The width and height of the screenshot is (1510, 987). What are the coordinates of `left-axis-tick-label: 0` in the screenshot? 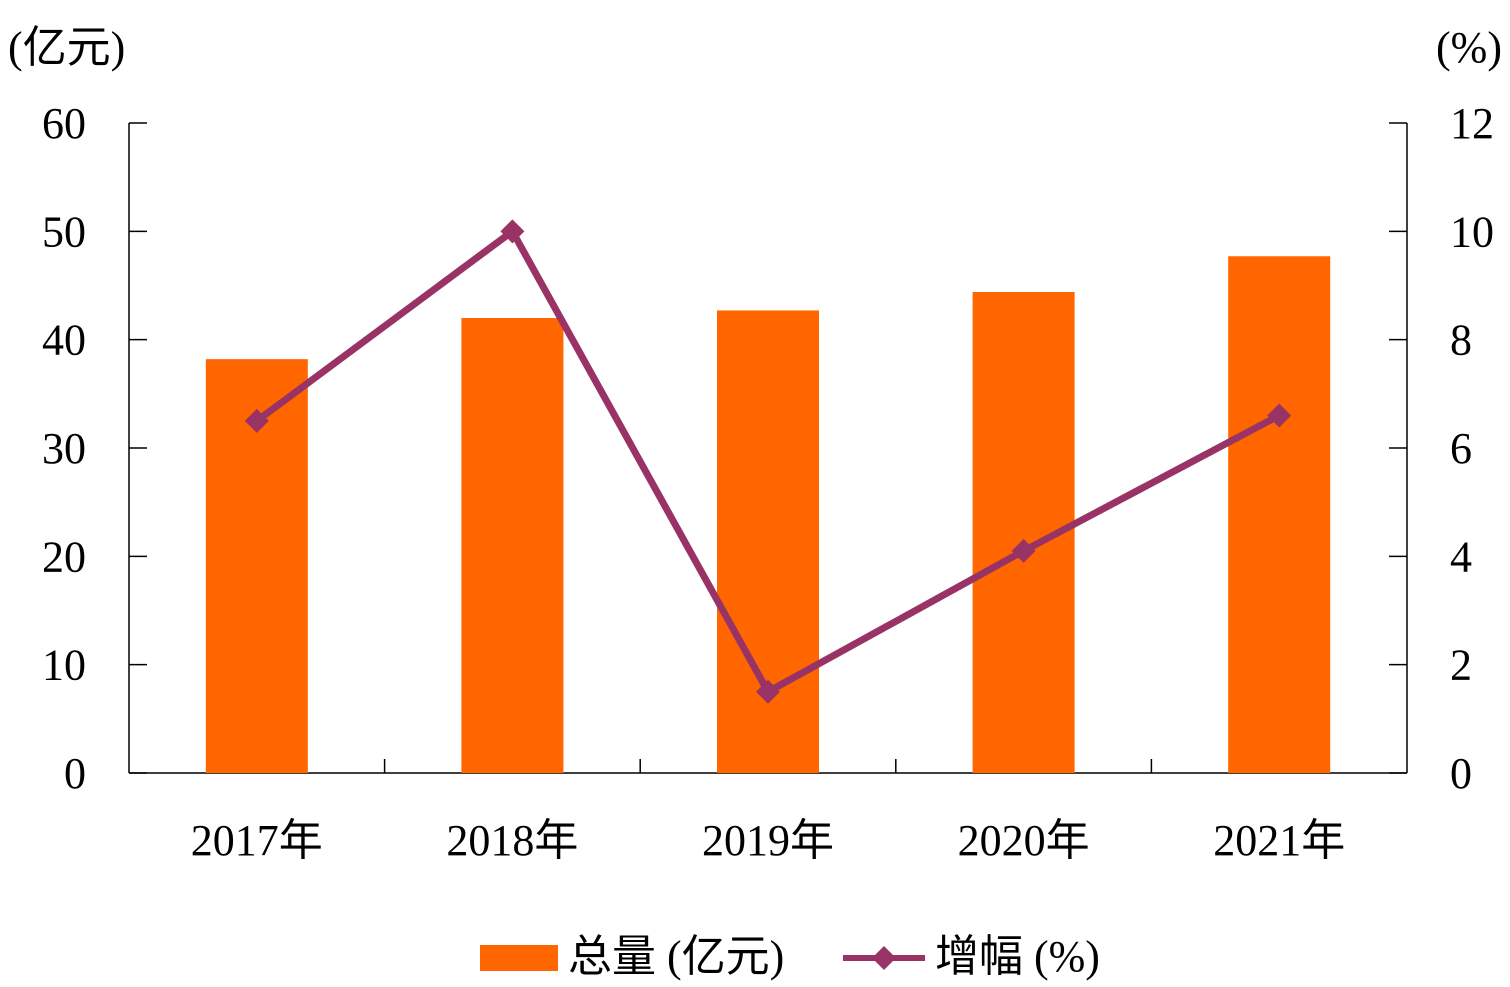 It's located at (75, 773).